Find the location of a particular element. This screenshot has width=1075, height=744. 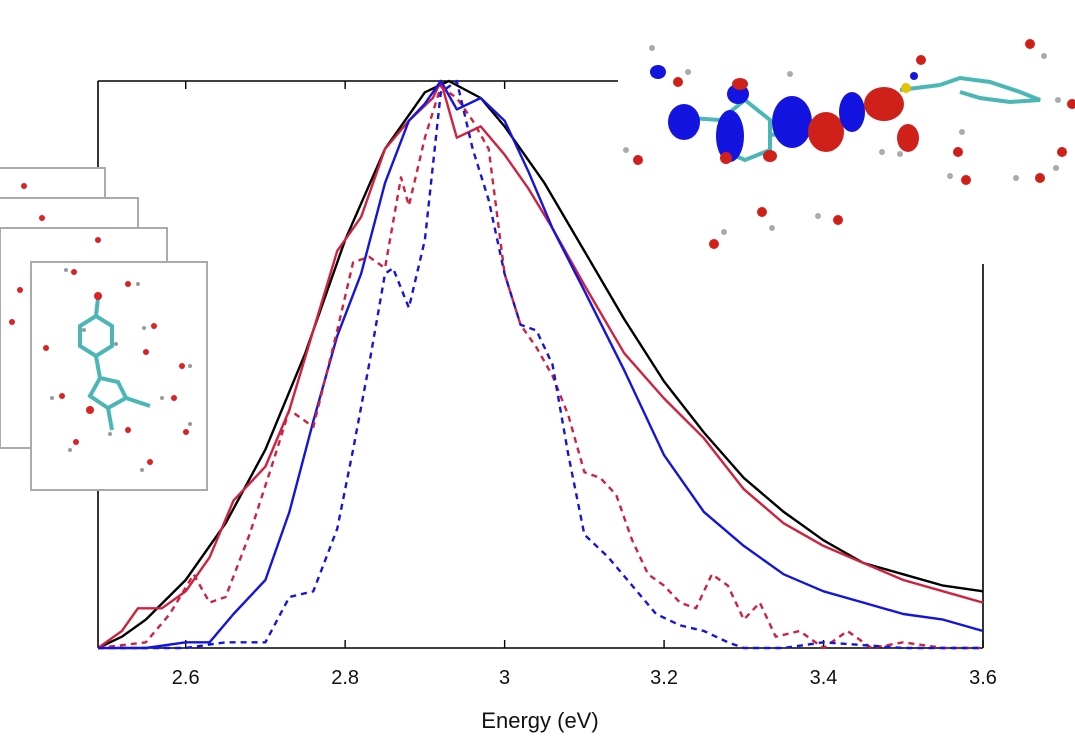

snapshot-frame-front is located at coordinates (119, 376).